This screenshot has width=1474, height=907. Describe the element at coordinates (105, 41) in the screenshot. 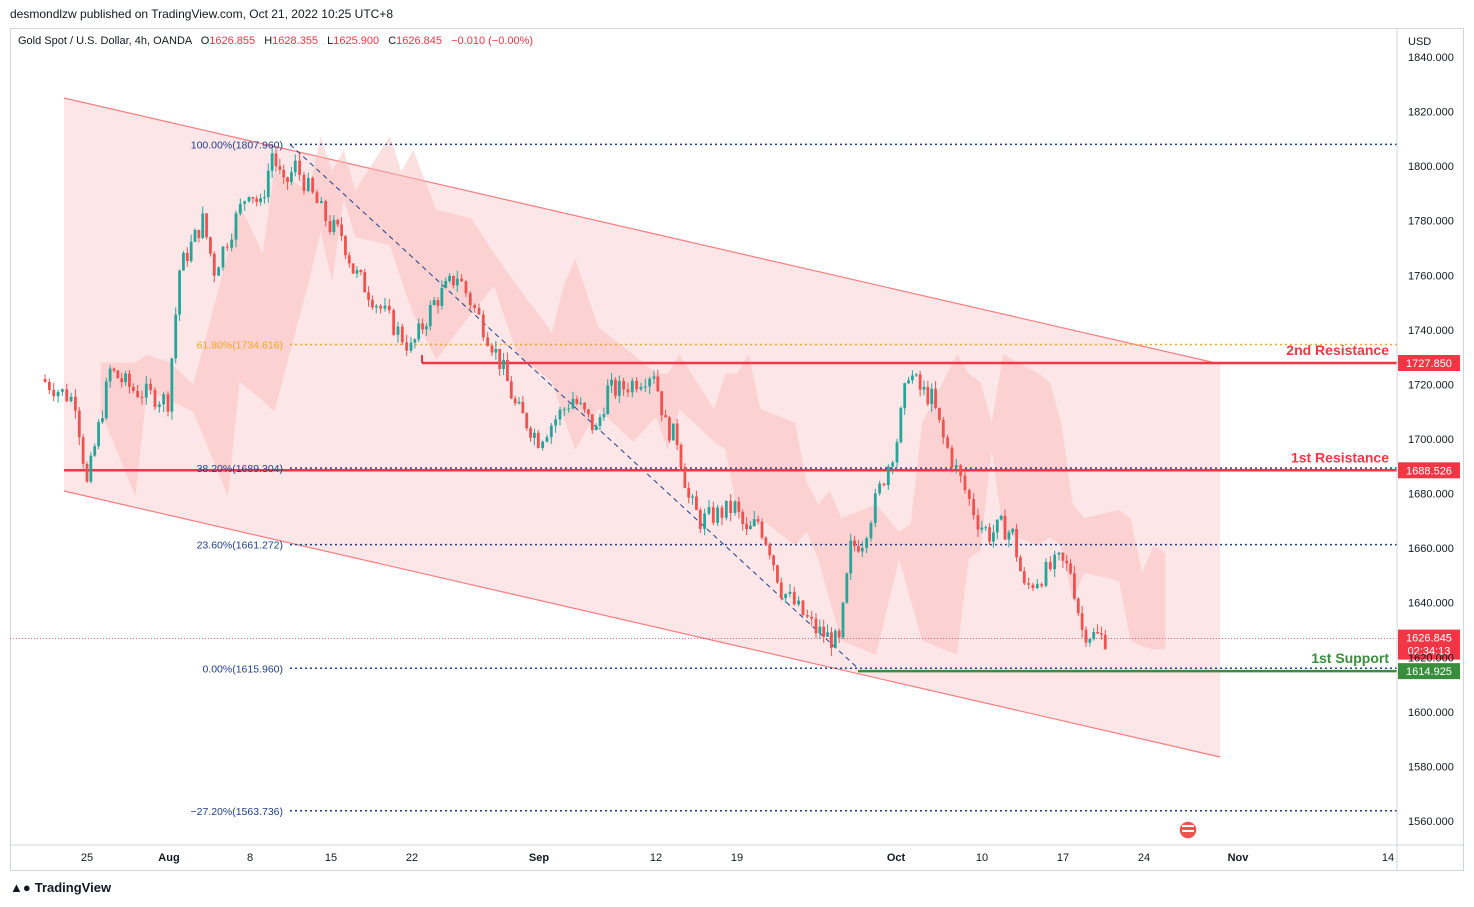

I see `symbol-name: Gold Spot / U.S. Dollar, 4h, OANDA` at that location.